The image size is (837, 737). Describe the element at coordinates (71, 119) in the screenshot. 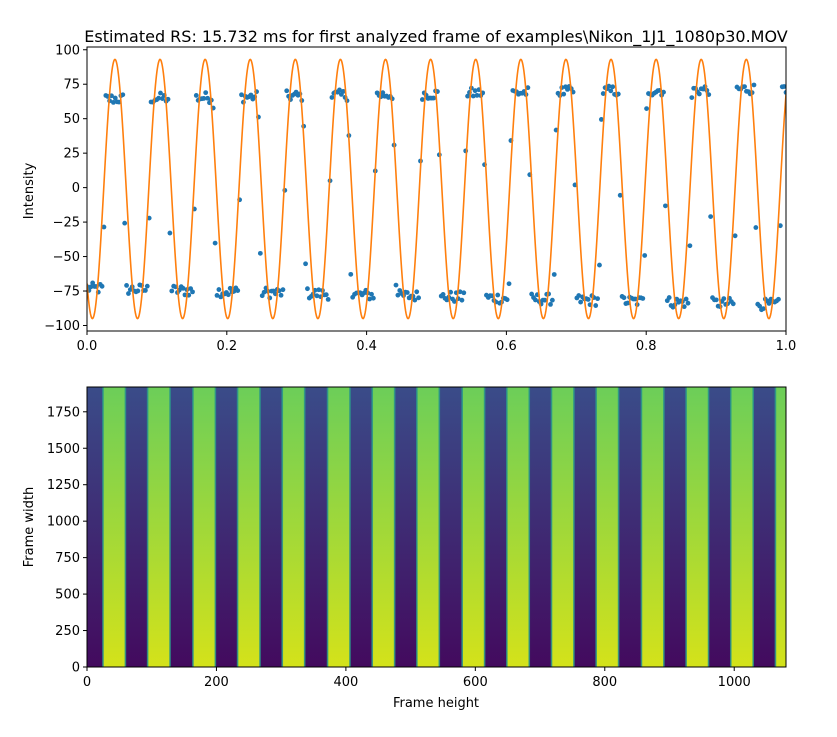

I see `y-tick-label: 50` at that location.